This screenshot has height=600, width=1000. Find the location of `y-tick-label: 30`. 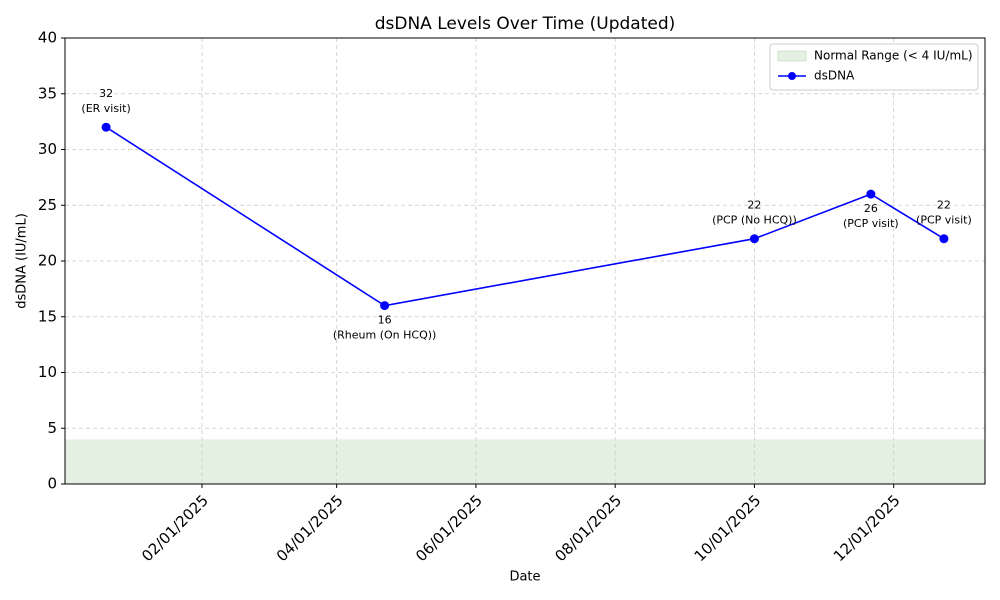

y-tick-label: 30 is located at coordinates (47, 149).